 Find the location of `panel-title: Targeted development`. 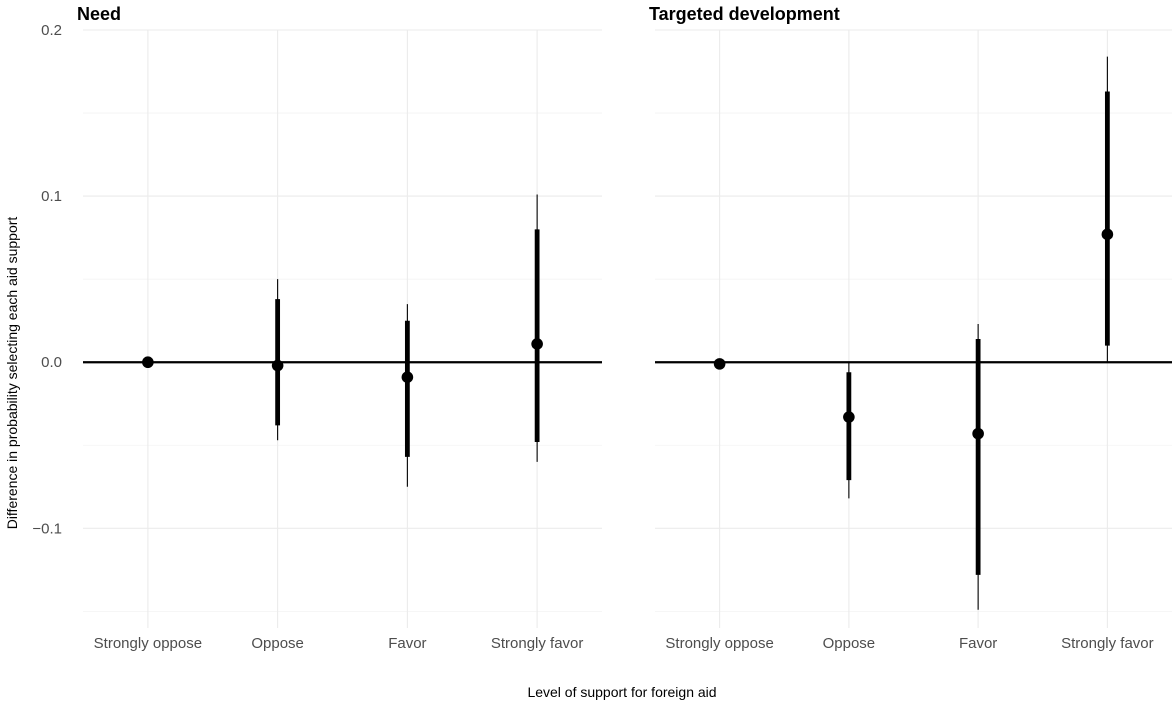

panel-title: Targeted development is located at coordinates (744, 14).